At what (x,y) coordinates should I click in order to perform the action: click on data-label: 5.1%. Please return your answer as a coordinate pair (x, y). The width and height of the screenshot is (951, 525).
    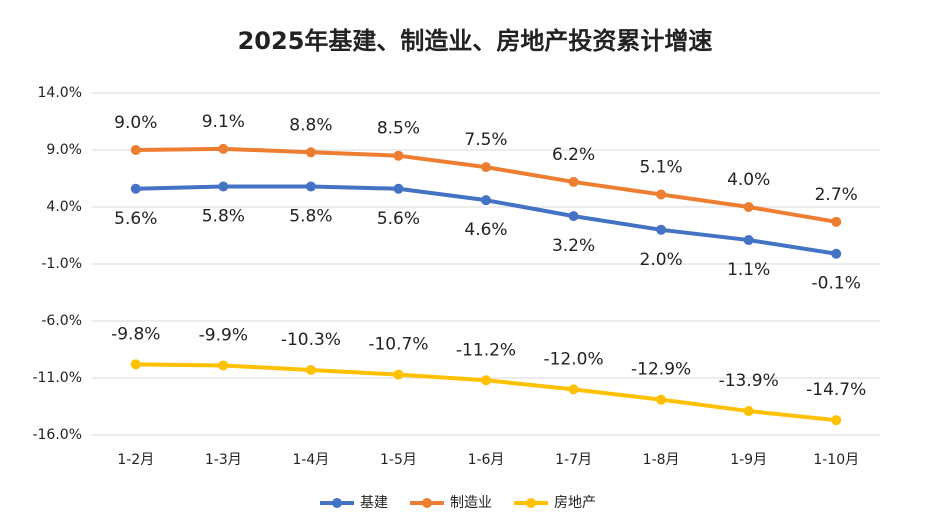
    Looking at the image, I should click on (661, 167).